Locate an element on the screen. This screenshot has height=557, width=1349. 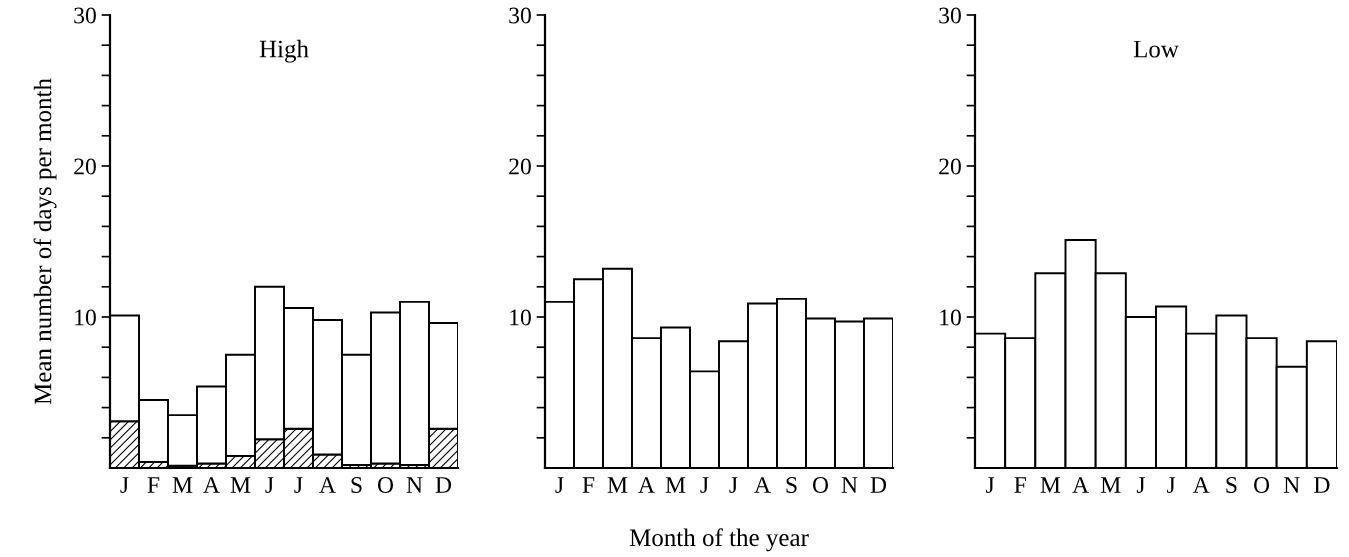
text: Low is located at coordinates (1156, 49).